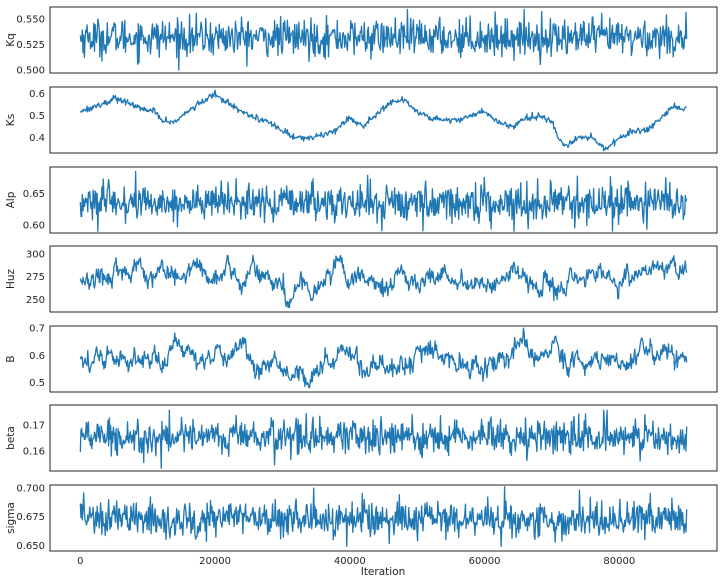 The height and width of the screenshot is (583, 725). What do you see at coordinates (35, 277) in the screenshot?
I see `y-tick-label-Huz: 275` at bounding box center [35, 277].